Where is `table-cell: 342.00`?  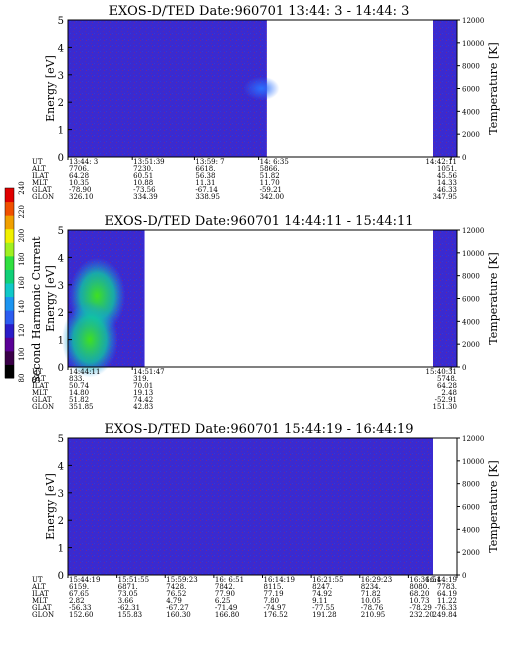
table-cell: 342.00 is located at coordinates (272, 197).